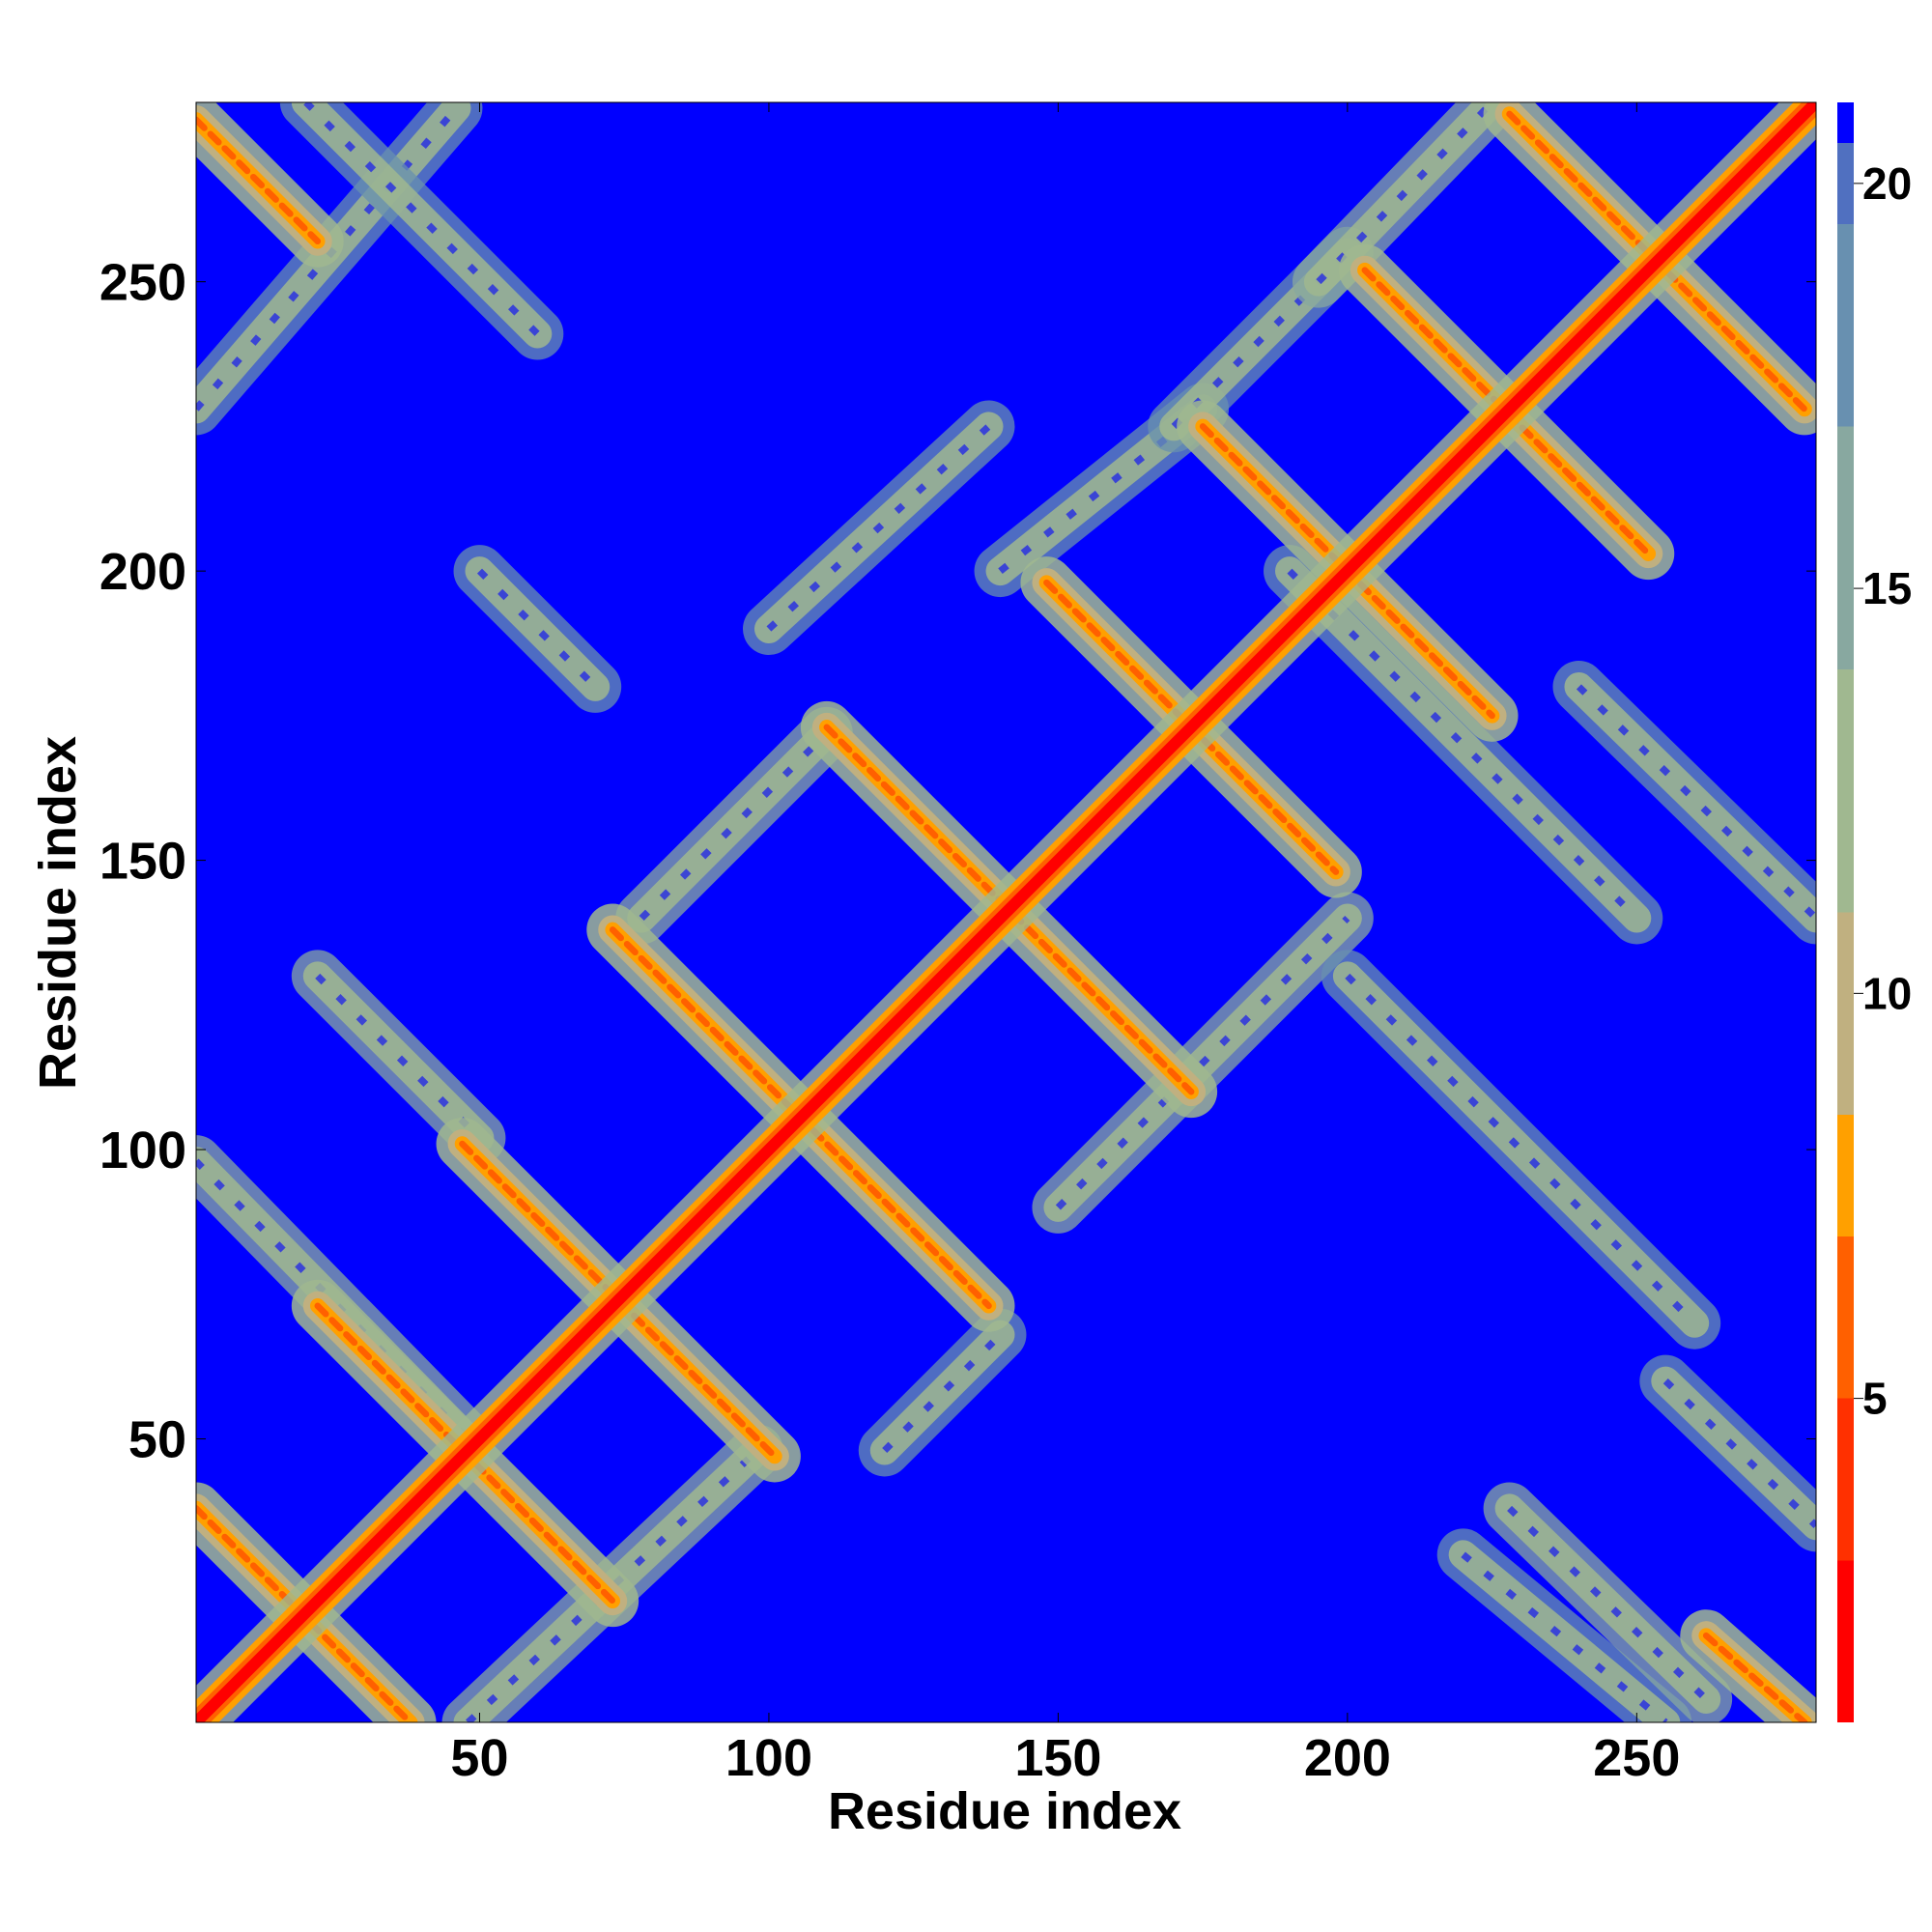 This screenshot has height=1932, width=1932. What do you see at coordinates (1057, 1758) in the screenshot?
I see `x-tick-label: 150` at bounding box center [1057, 1758].